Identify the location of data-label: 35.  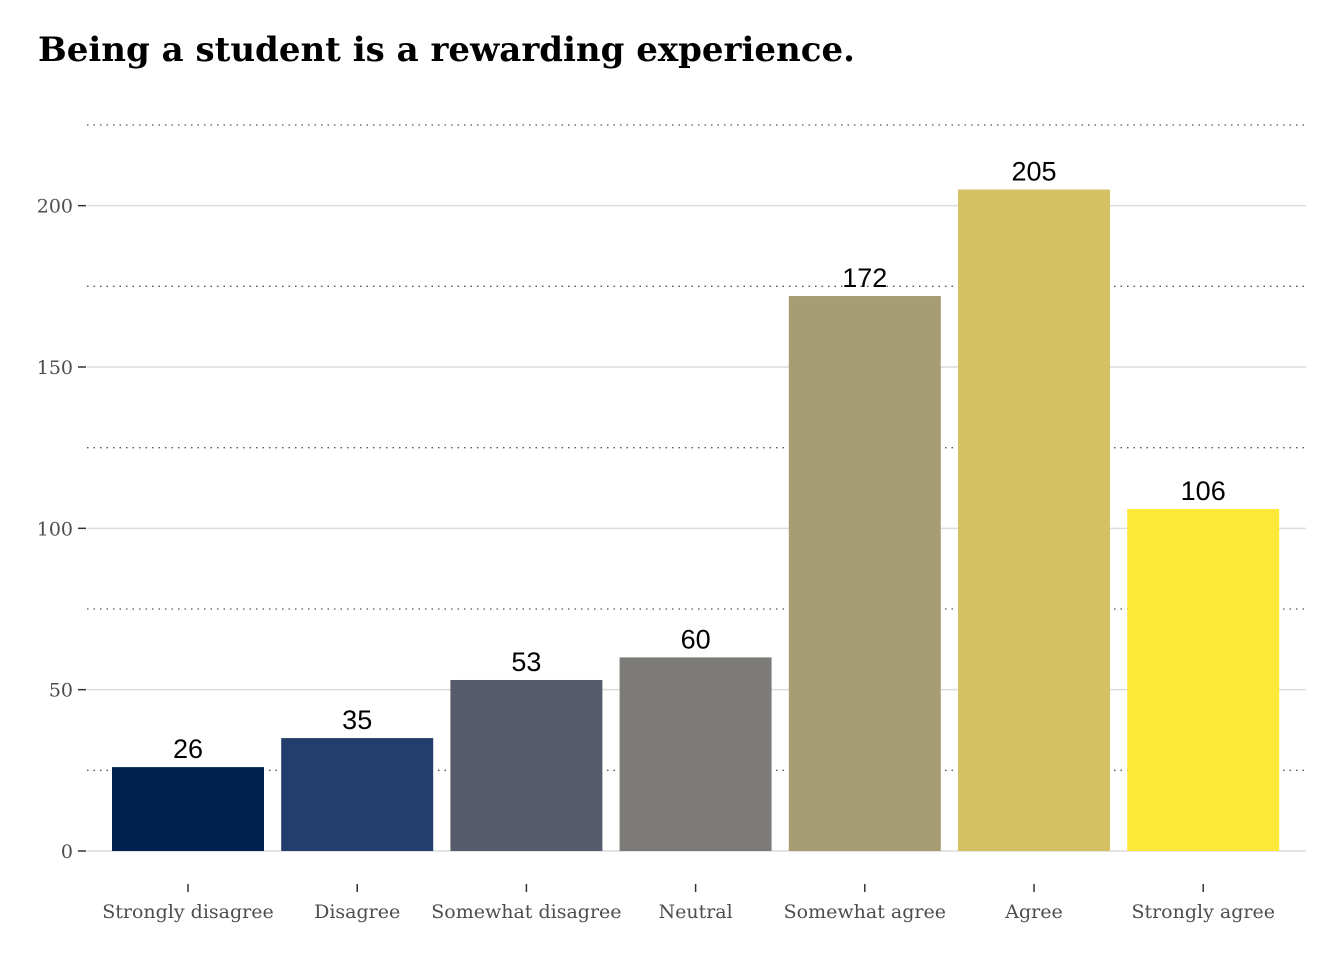
(357, 720).